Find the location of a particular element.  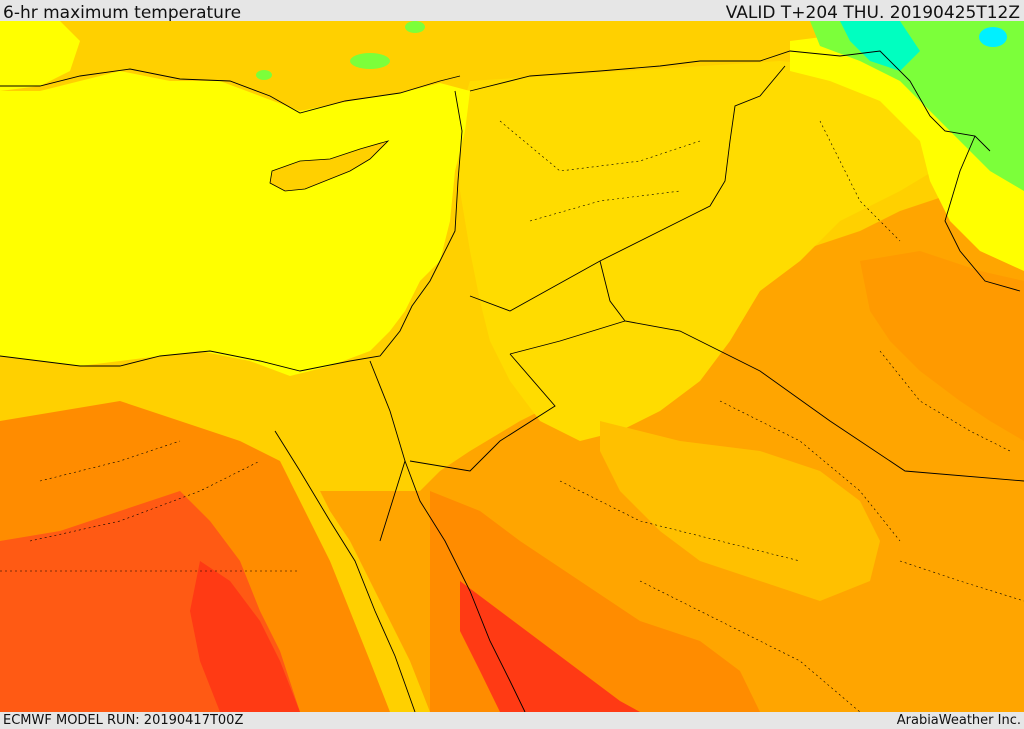

aegean-sea is located at coordinates (40, 56).